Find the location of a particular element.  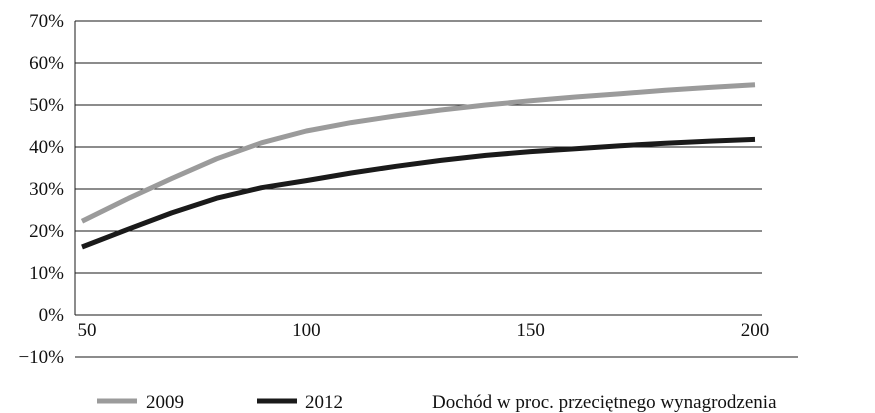

legend-item-2009: 2009 is located at coordinates (140, 402).